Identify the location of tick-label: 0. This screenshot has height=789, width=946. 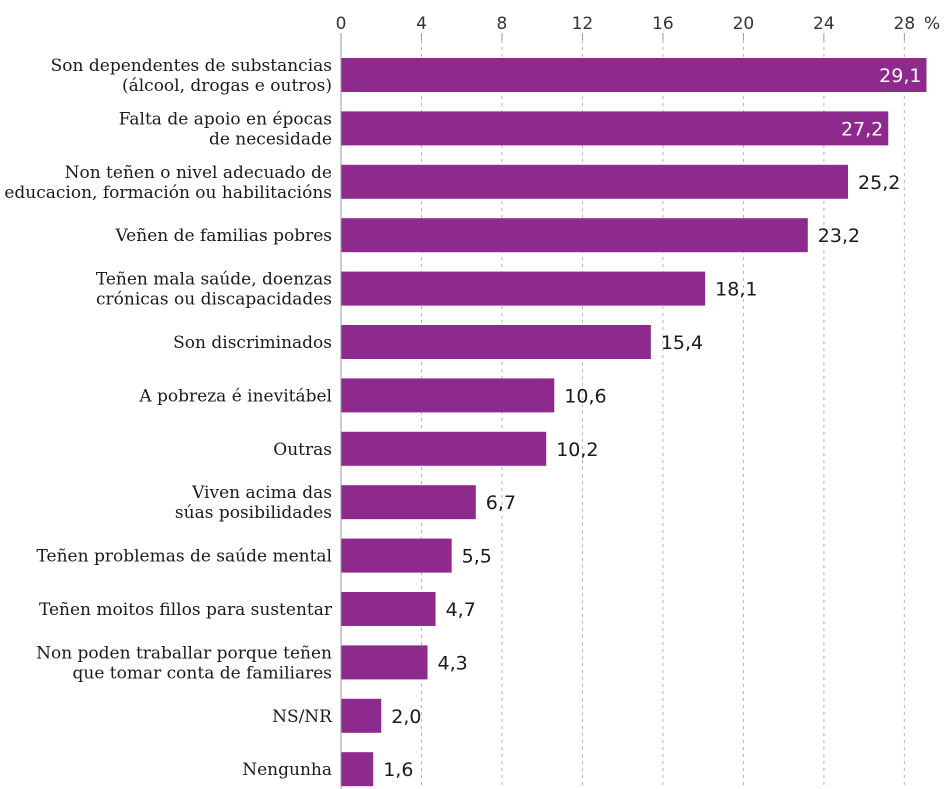
(341, 24).